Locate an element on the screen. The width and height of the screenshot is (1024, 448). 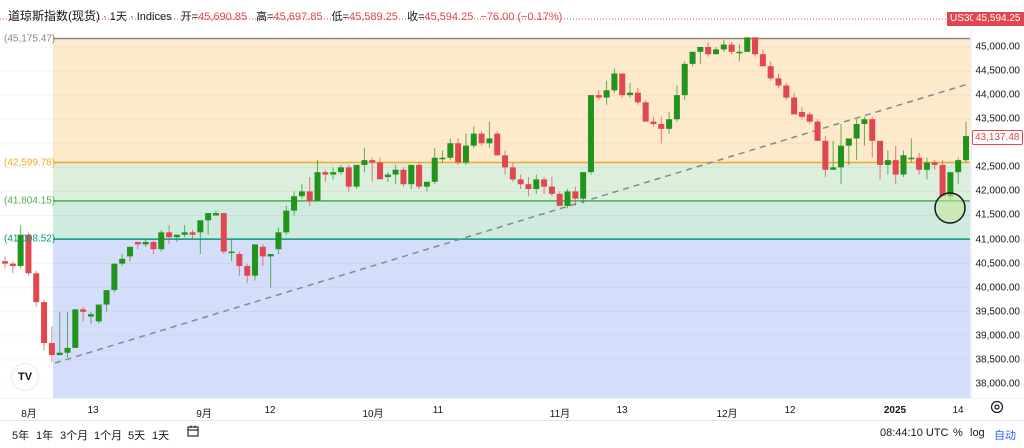
price-tick: 41,500.00 is located at coordinates (998, 215).